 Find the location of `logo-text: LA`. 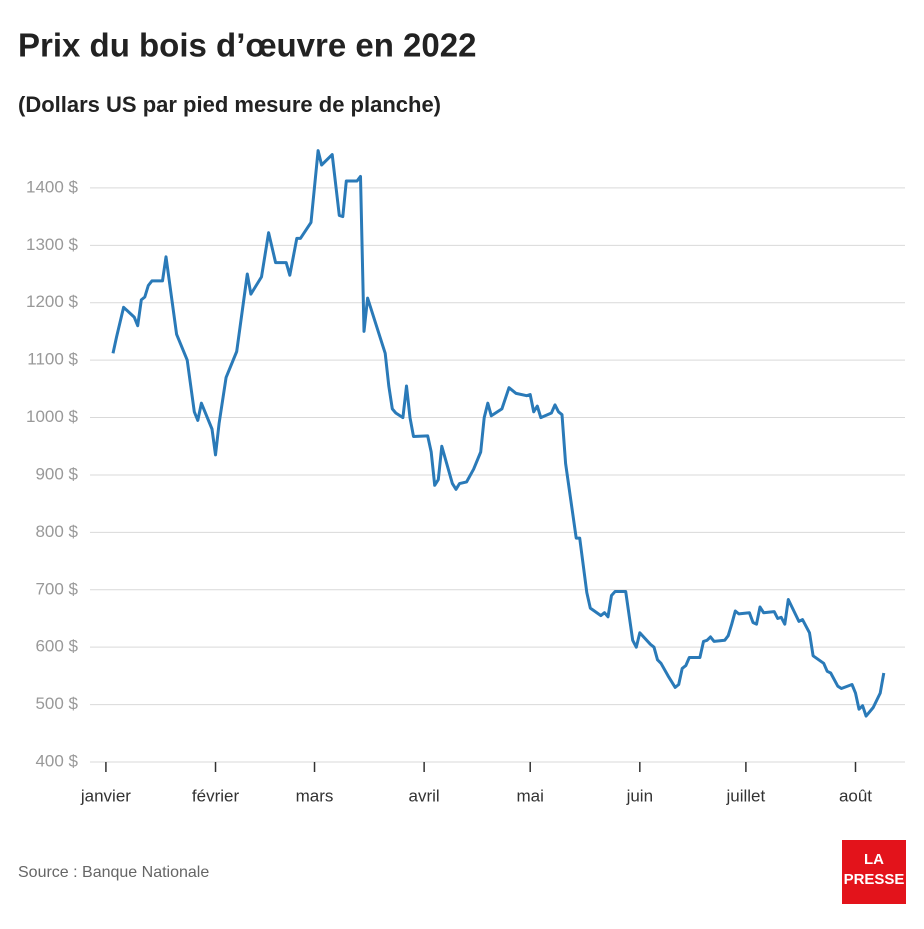

logo-text: LA is located at coordinates (874, 859).